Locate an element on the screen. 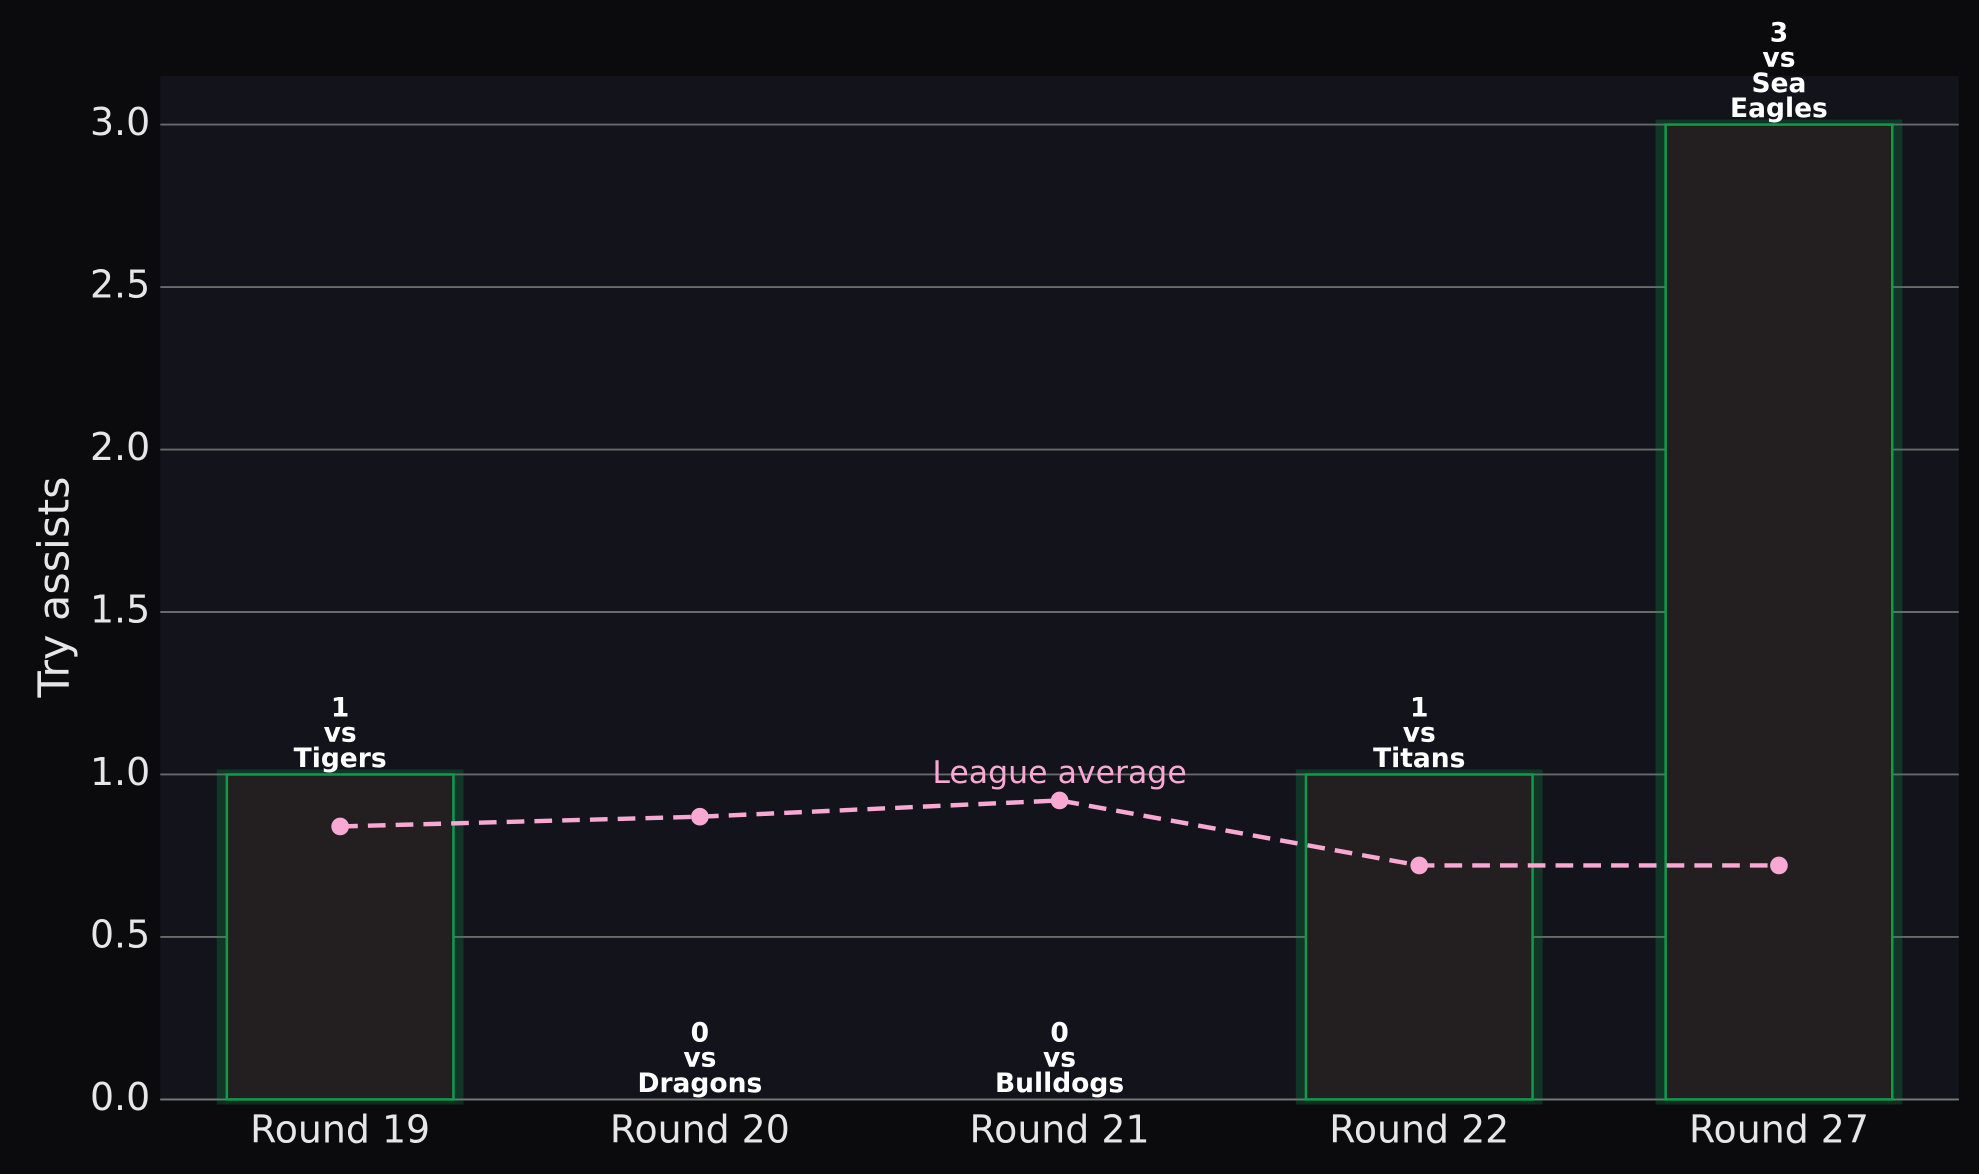  average-annotation: League average is located at coordinates (1059, 773).